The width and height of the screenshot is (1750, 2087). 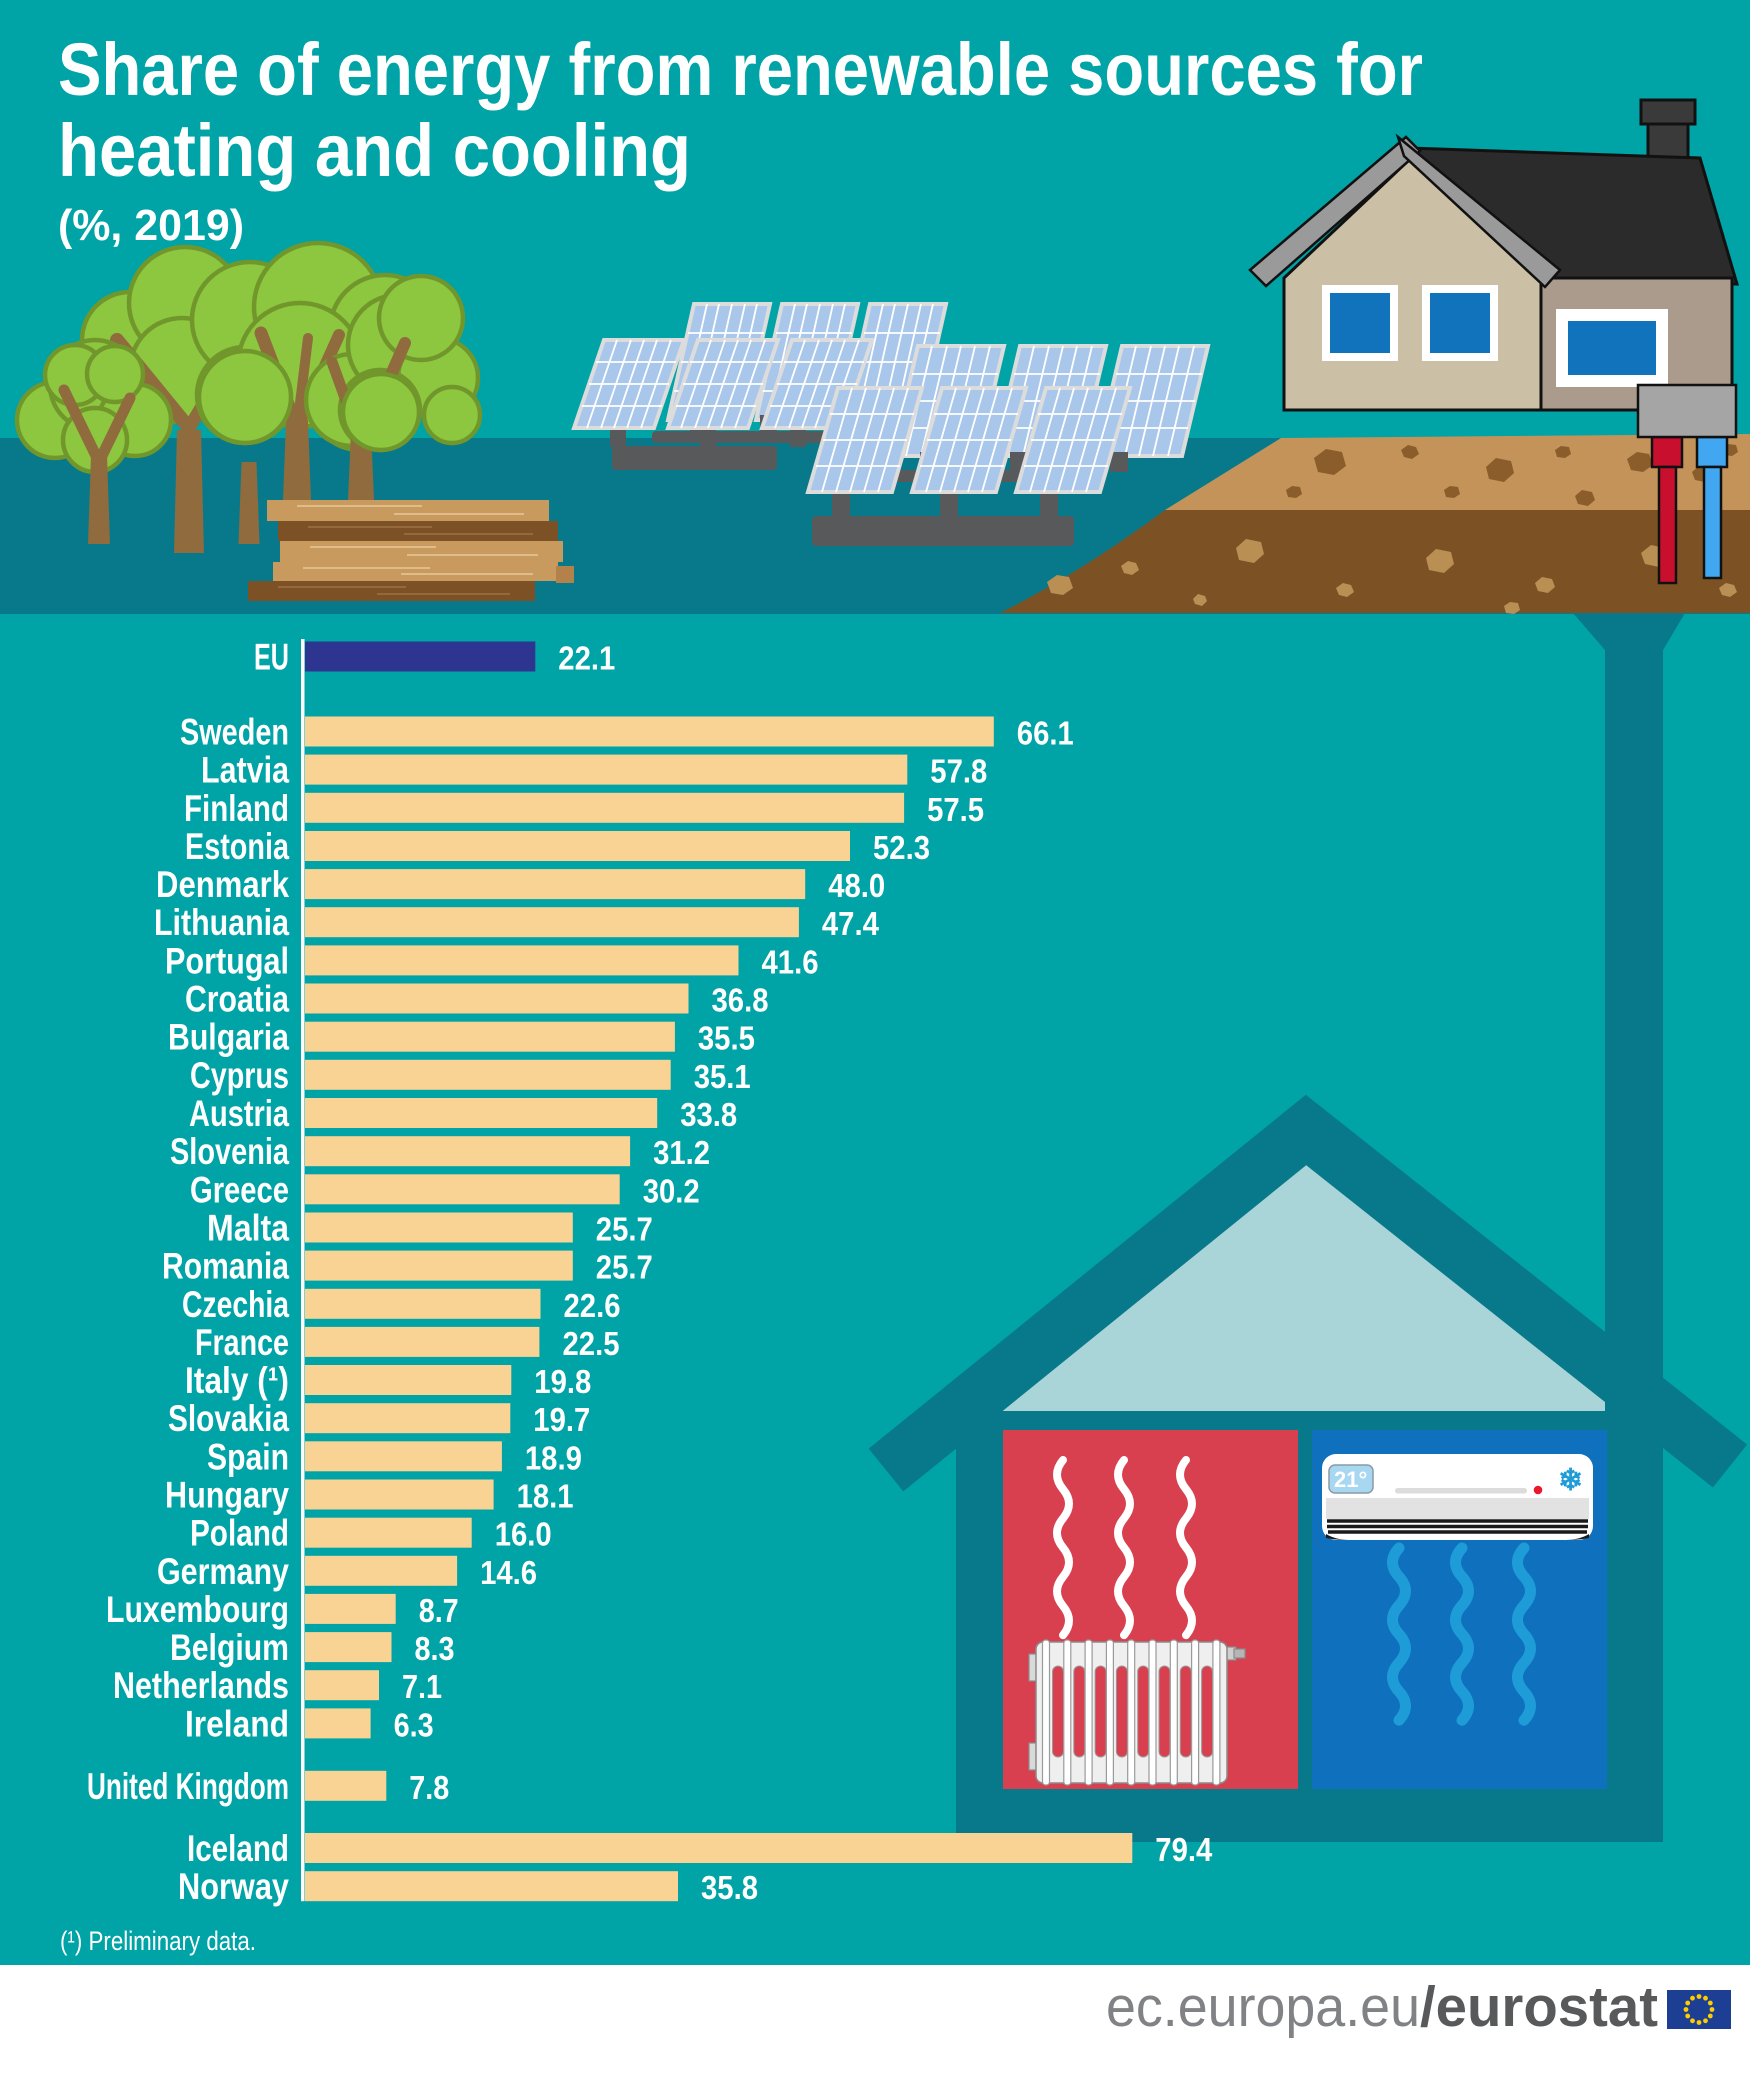 What do you see at coordinates (439, 1610) in the screenshot?
I see `svg-text: 8.7` at bounding box center [439, 1610].